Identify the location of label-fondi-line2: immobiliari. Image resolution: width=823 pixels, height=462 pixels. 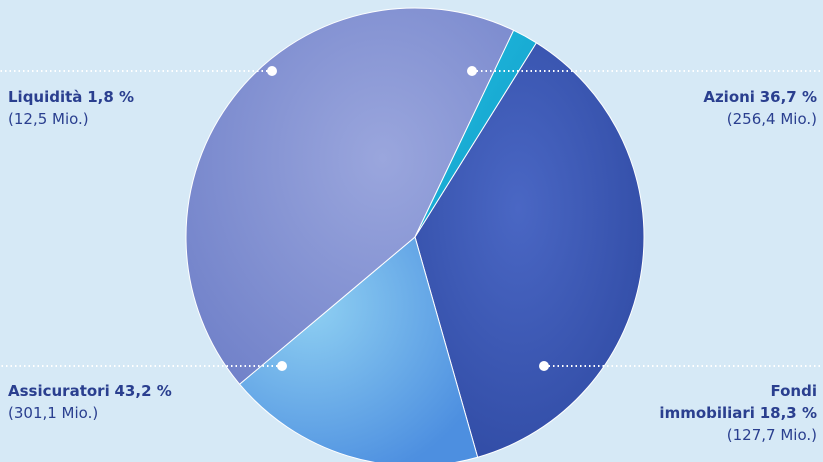
(707, 413).